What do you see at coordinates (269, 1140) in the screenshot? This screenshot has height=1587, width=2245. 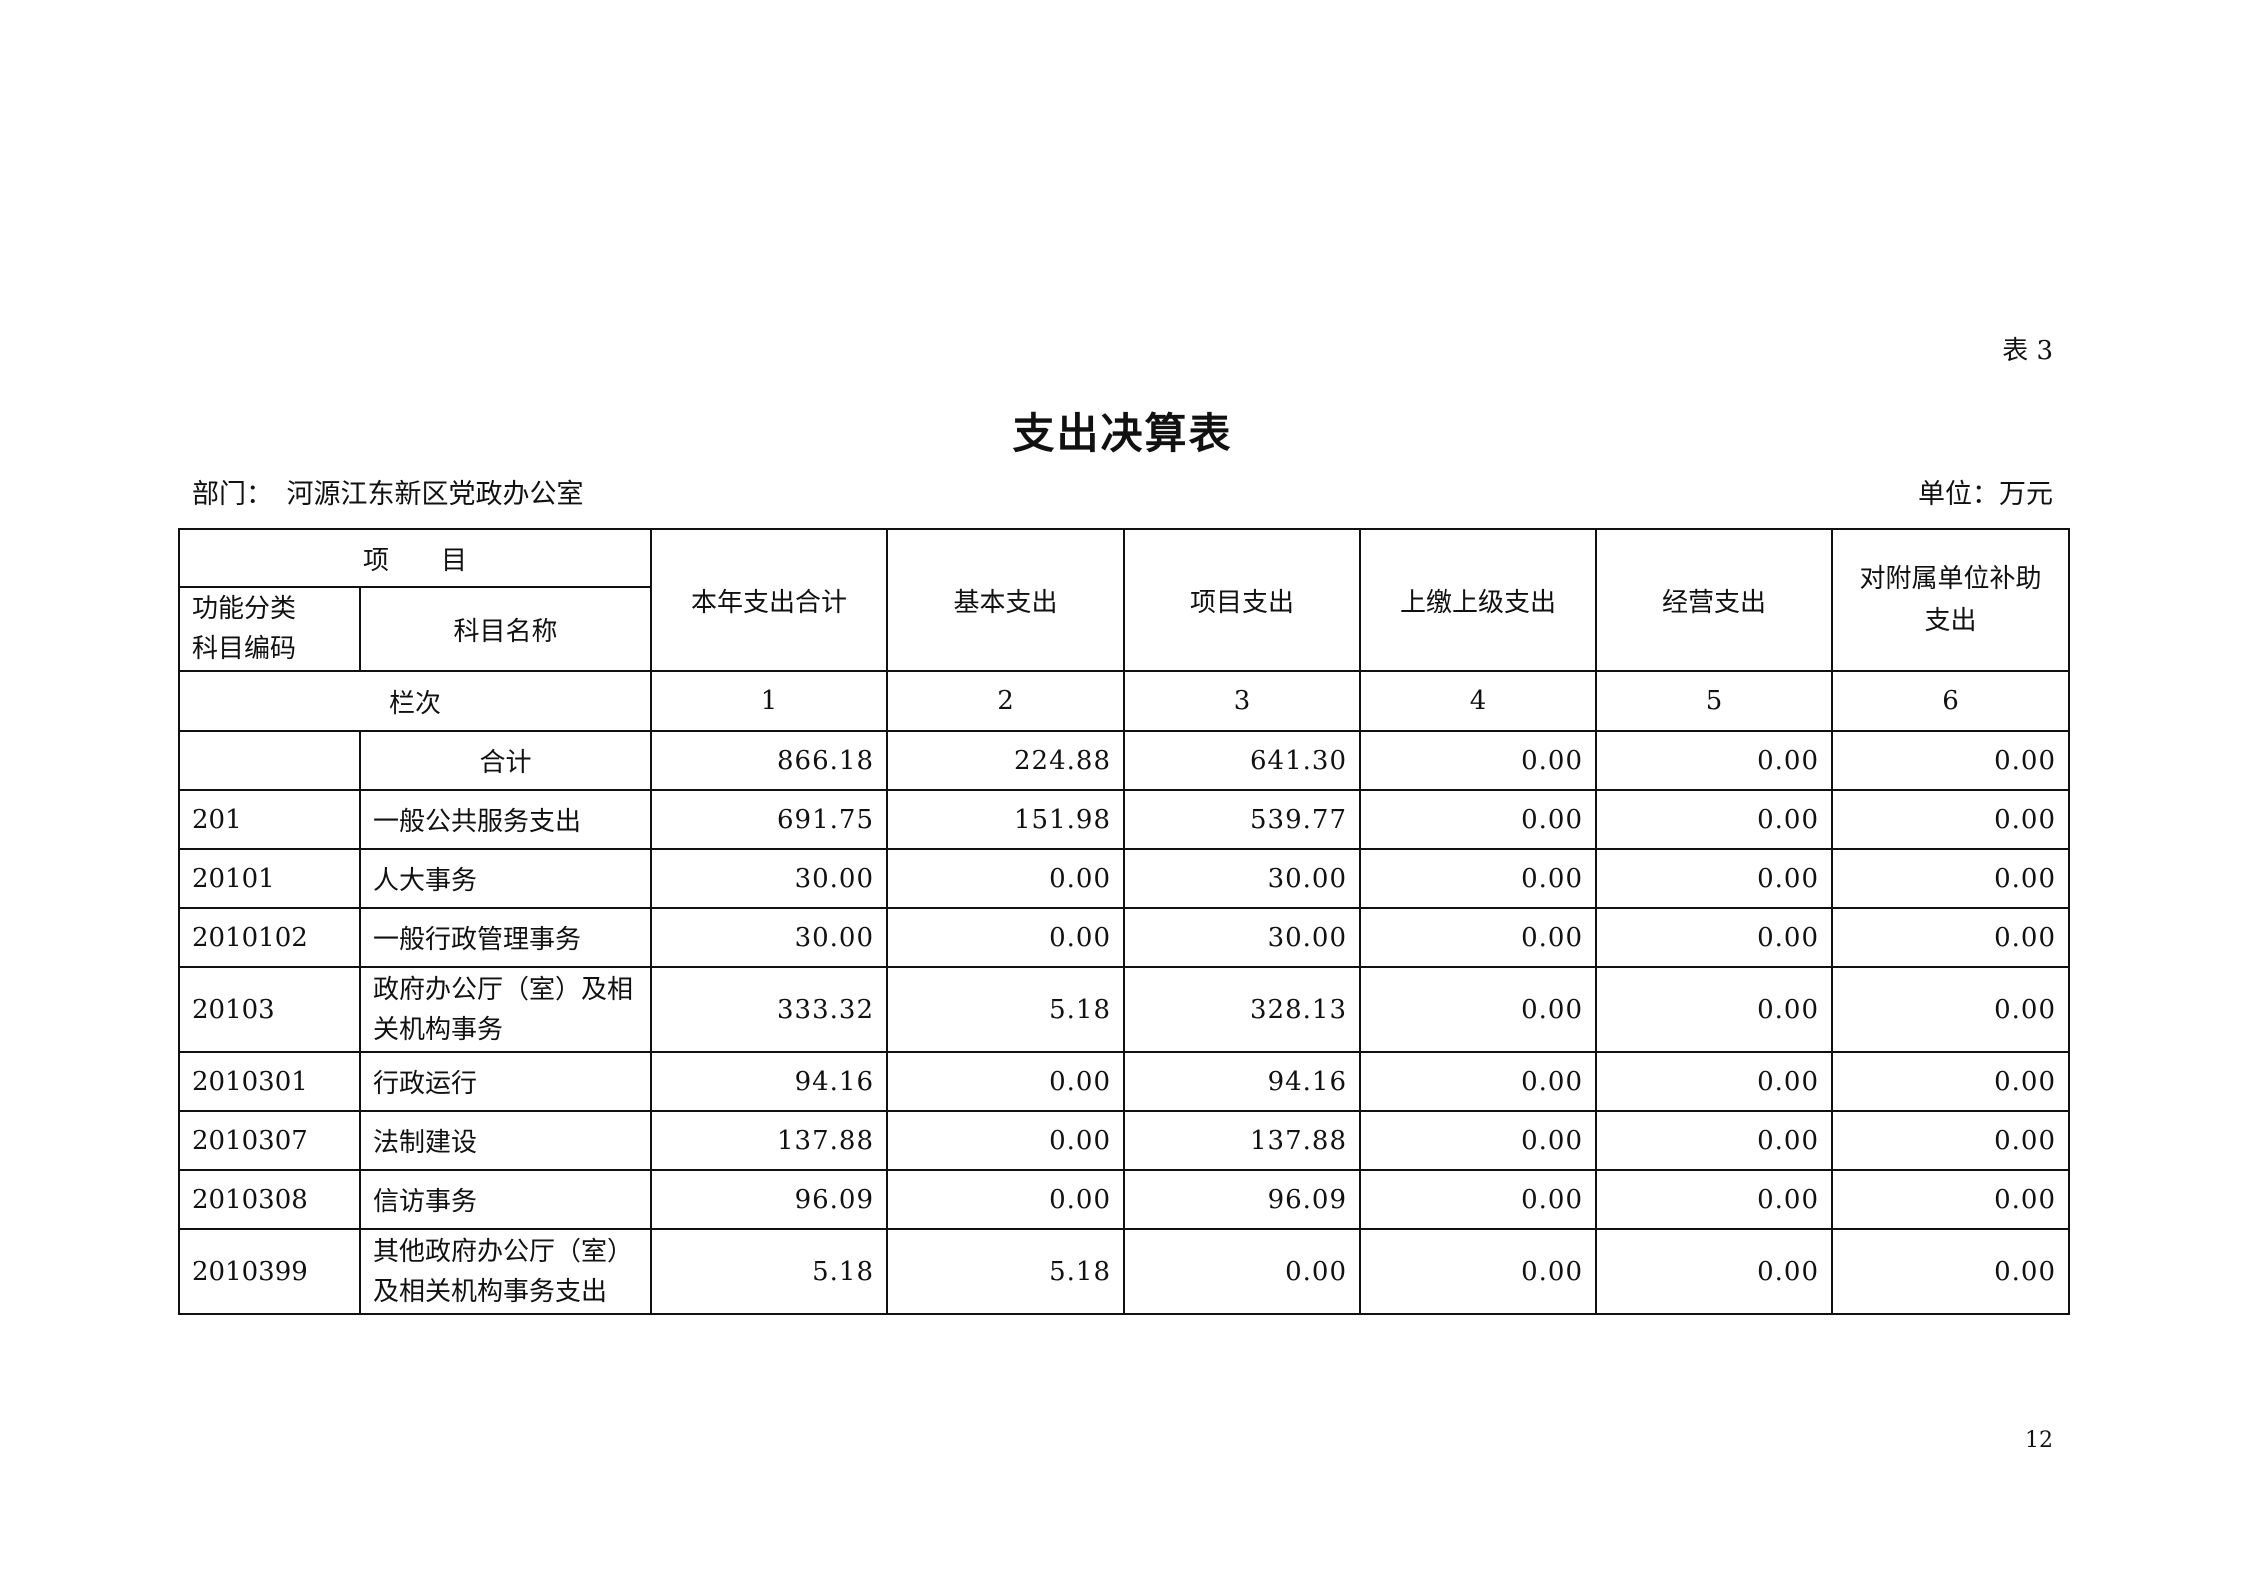 I see `subject-code: 2010307` at bounding box center [269, 1140].